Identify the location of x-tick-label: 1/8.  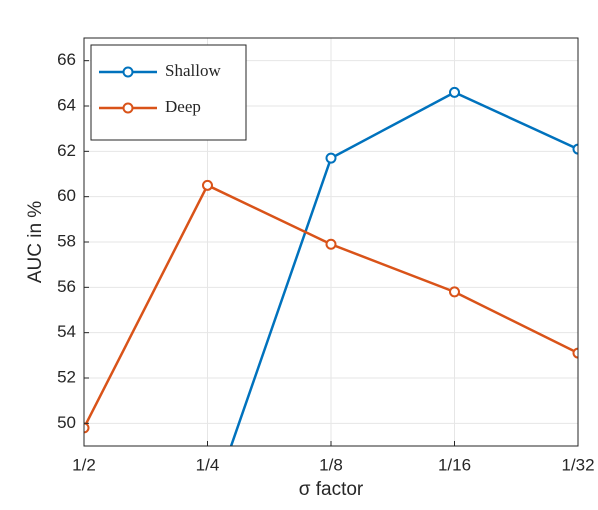
(331, 464).